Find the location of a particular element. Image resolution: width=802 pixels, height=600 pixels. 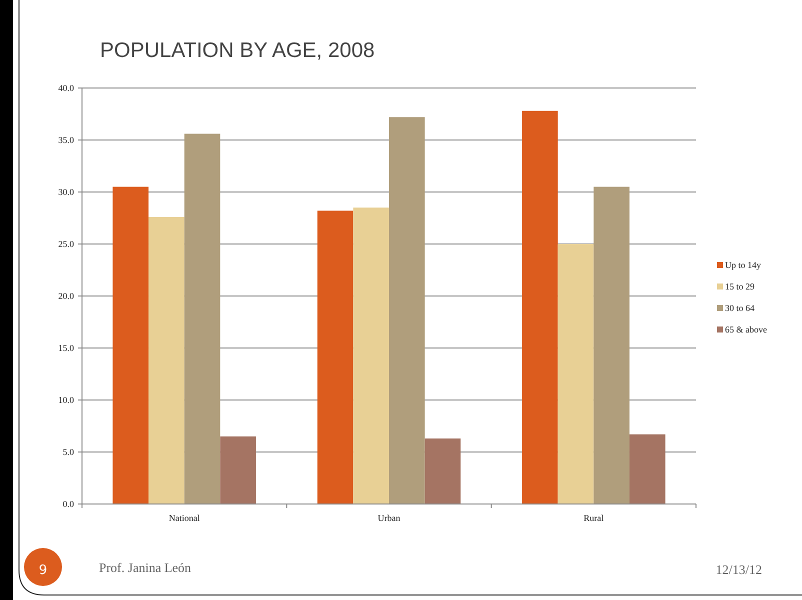

y-tick-label: 30.0 is located at coordinates (66, 191).